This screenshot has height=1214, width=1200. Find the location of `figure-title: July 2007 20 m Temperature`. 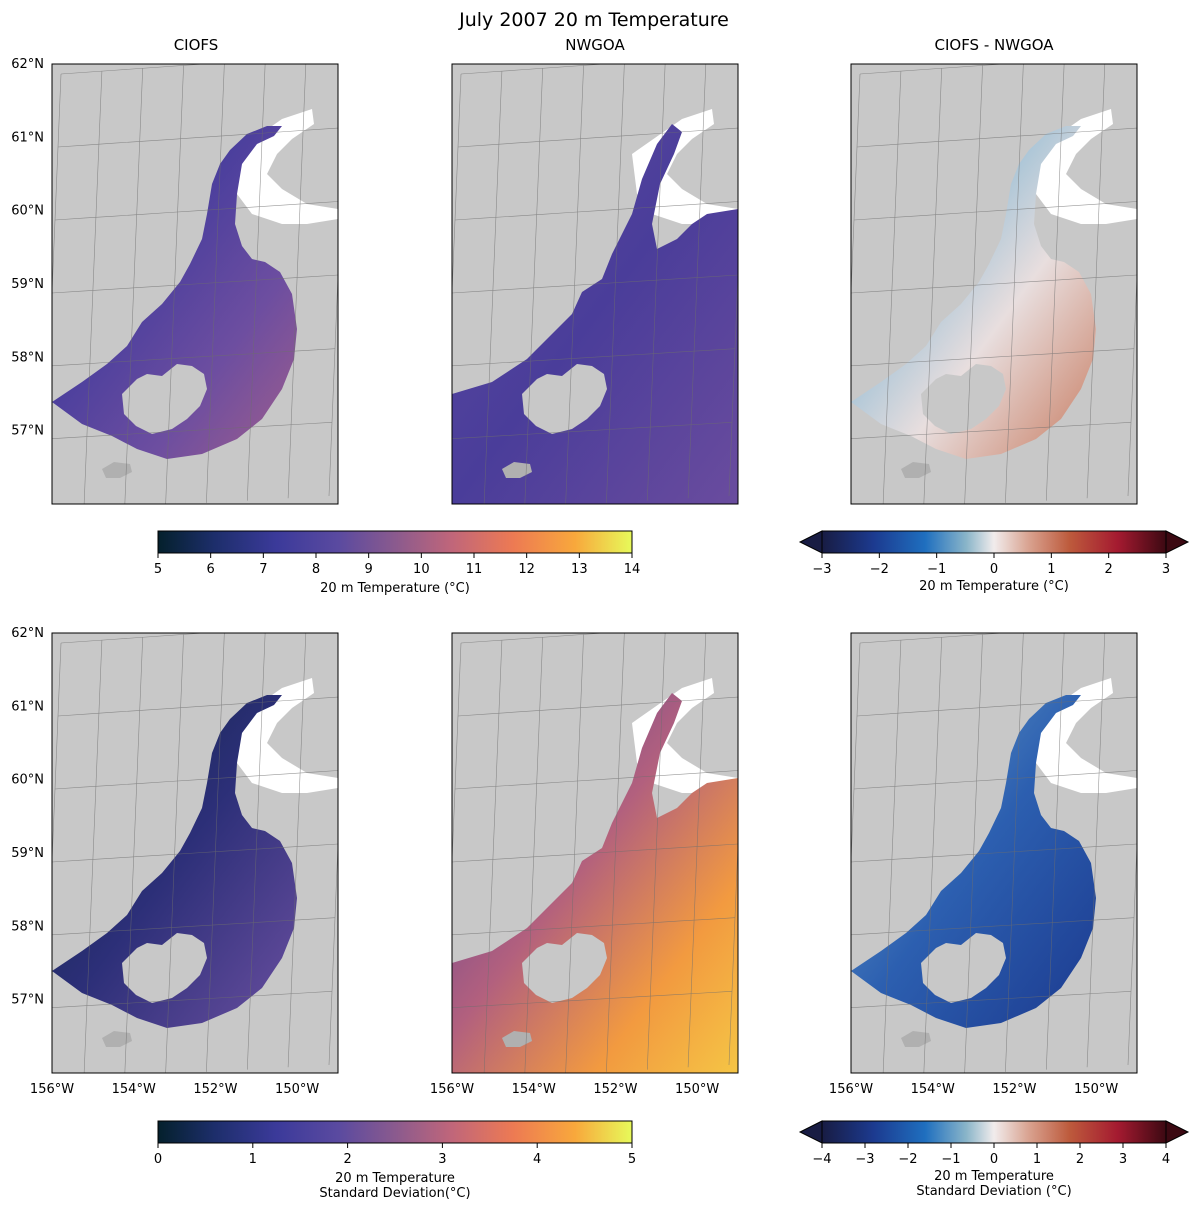

figure-title: July 2007 20 m Temperature is located at coordinates (593, 20).